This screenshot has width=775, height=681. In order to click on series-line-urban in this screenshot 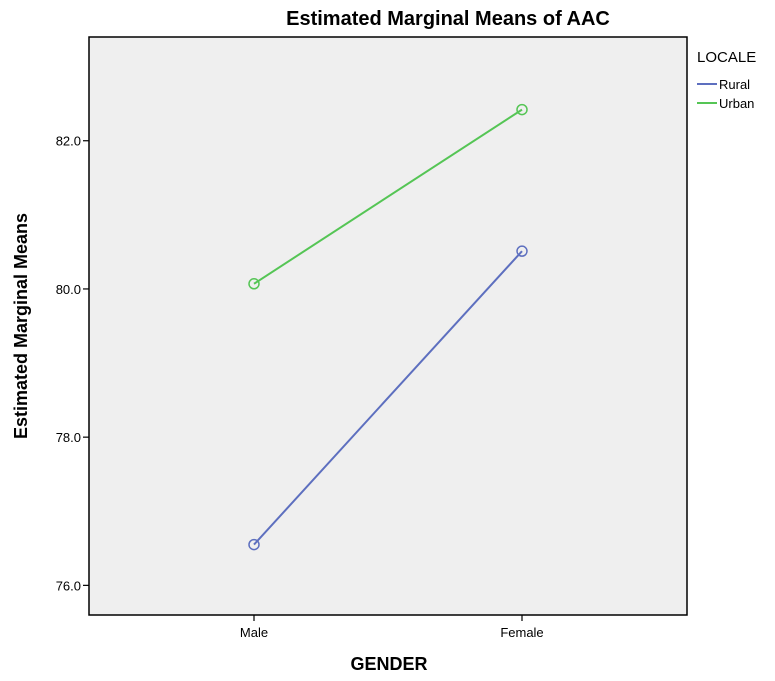, I will do `click(388, 196)`.